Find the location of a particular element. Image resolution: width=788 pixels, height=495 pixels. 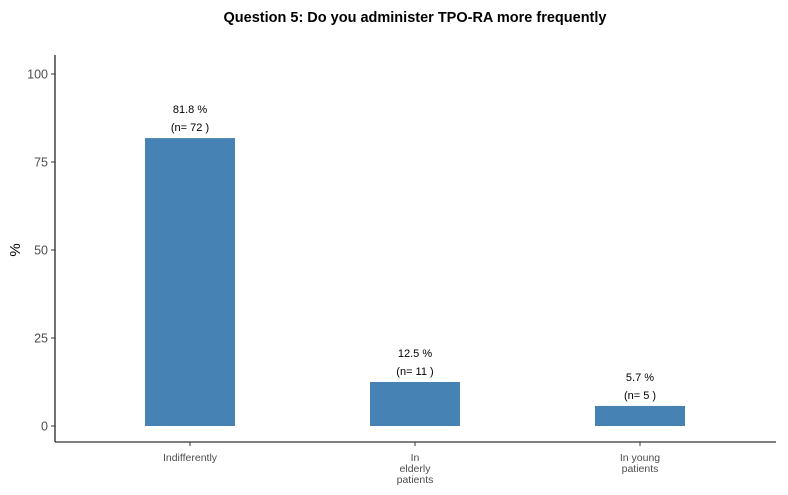

bar-count-label: (n= 11 ) is located at coordinates (414, 372).